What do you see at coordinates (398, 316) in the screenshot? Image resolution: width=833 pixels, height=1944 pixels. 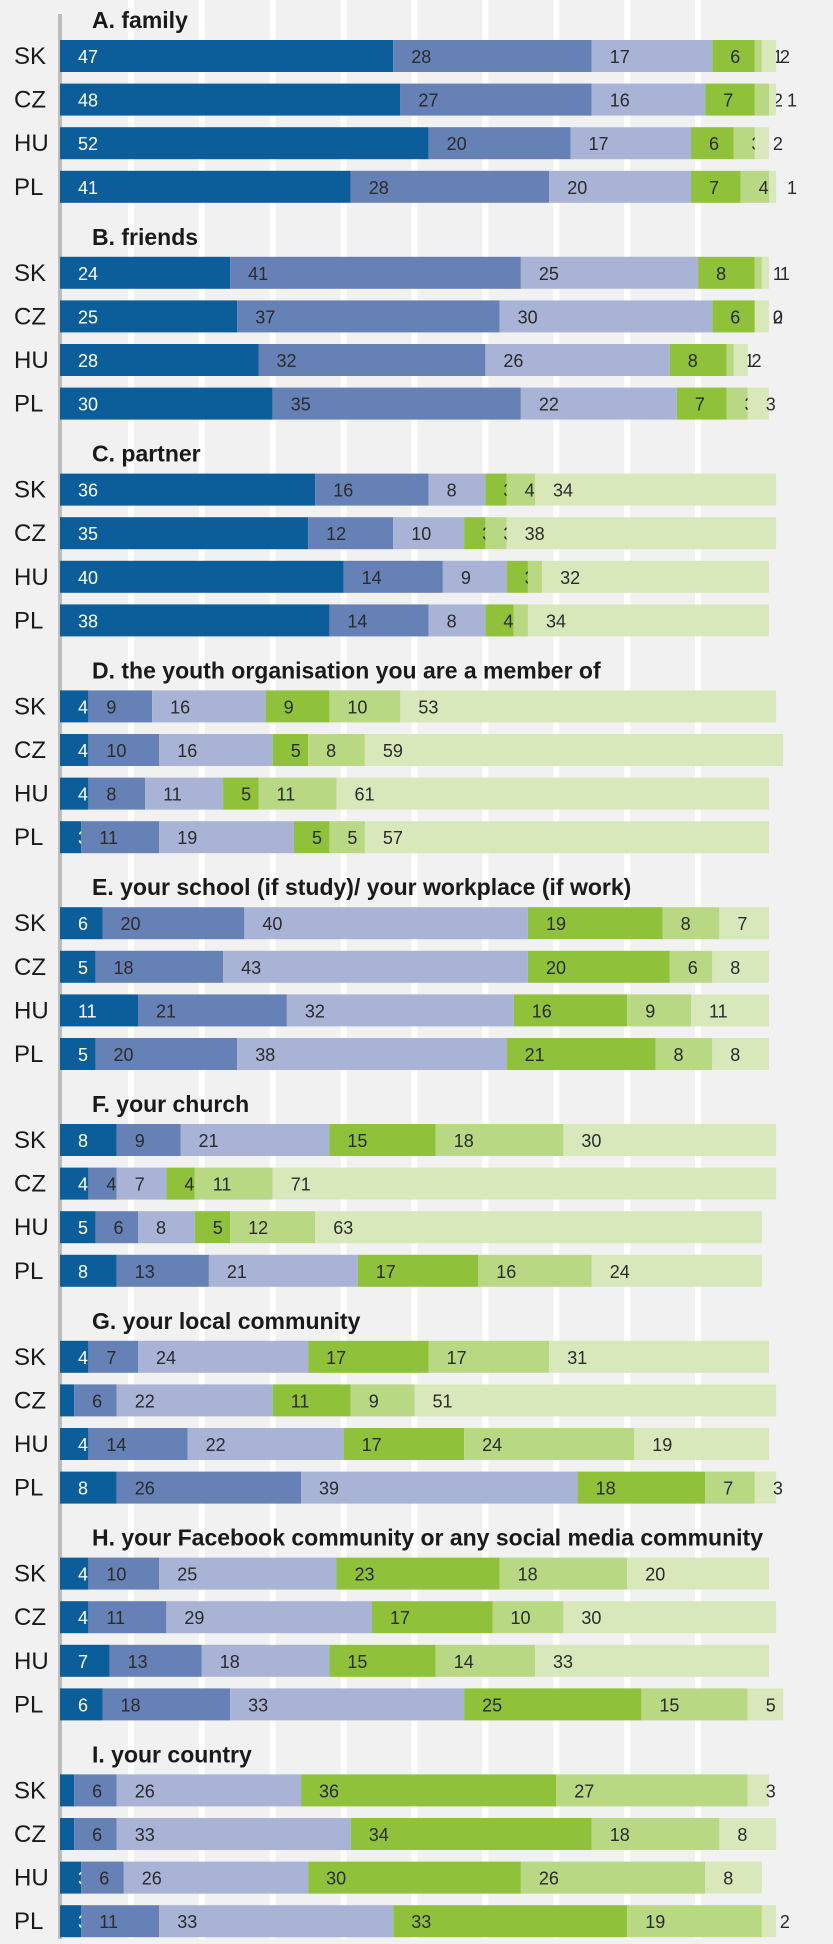 I see `bar-row: CZ 25 37 30 6 02` at bounding box center [398, 316].